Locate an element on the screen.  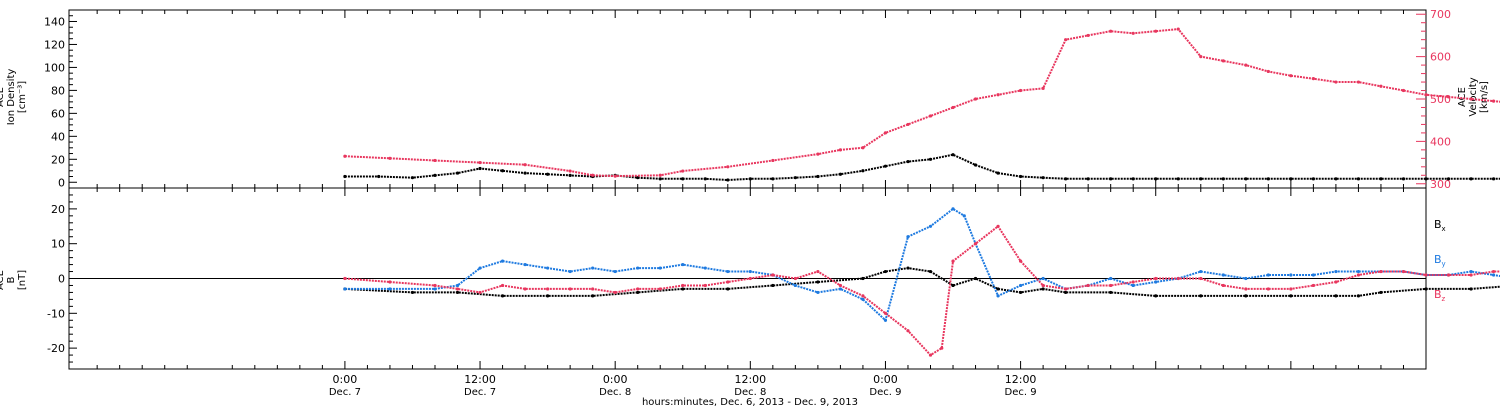
left-y-tick-label: 140 is located at coordinates (54, 21).